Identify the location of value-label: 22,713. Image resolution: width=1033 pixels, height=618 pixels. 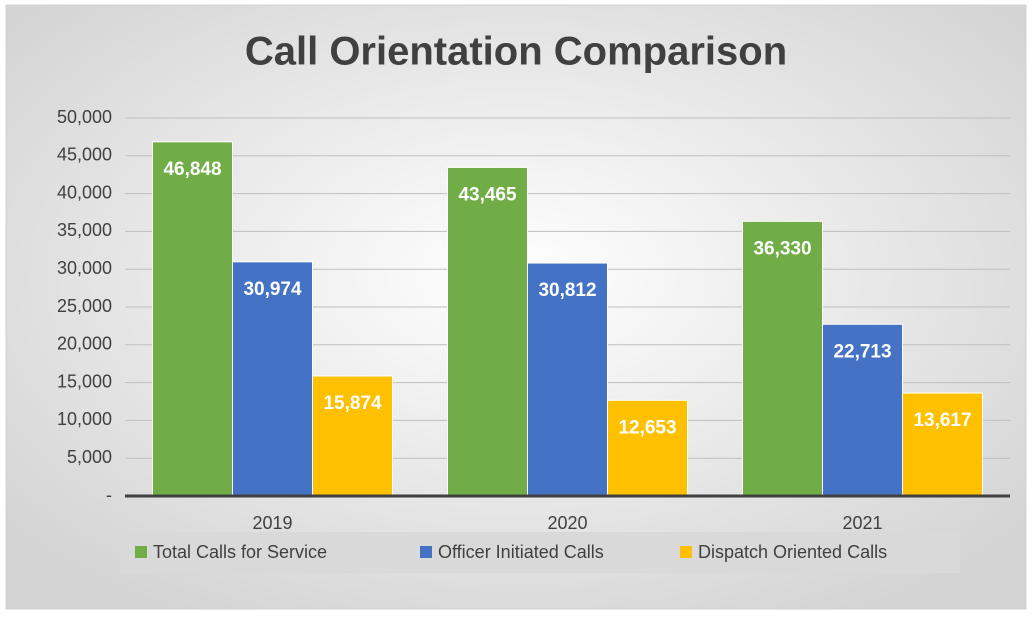
(862, 351).